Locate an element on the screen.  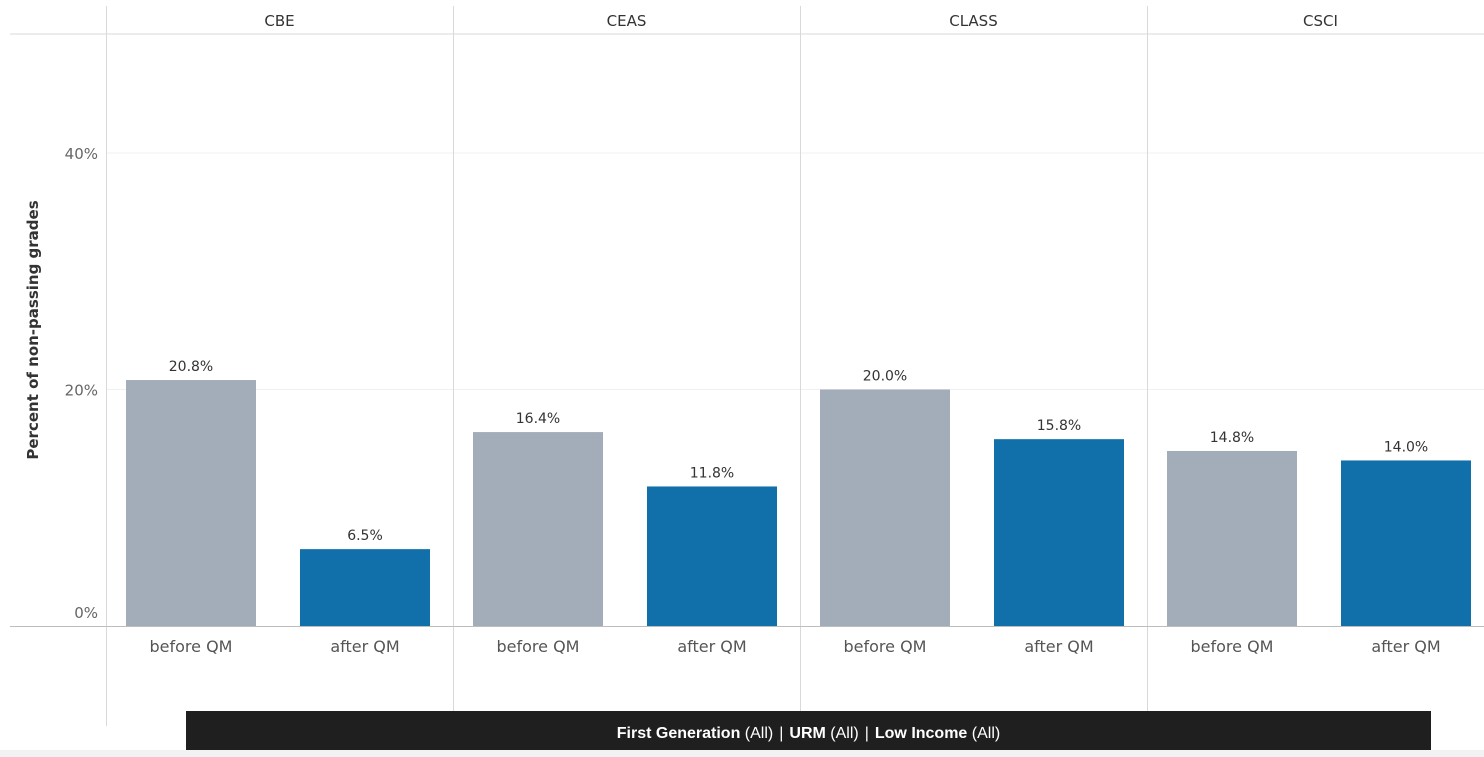
panel-header-label: CBE is located at coordinates (279, 21).